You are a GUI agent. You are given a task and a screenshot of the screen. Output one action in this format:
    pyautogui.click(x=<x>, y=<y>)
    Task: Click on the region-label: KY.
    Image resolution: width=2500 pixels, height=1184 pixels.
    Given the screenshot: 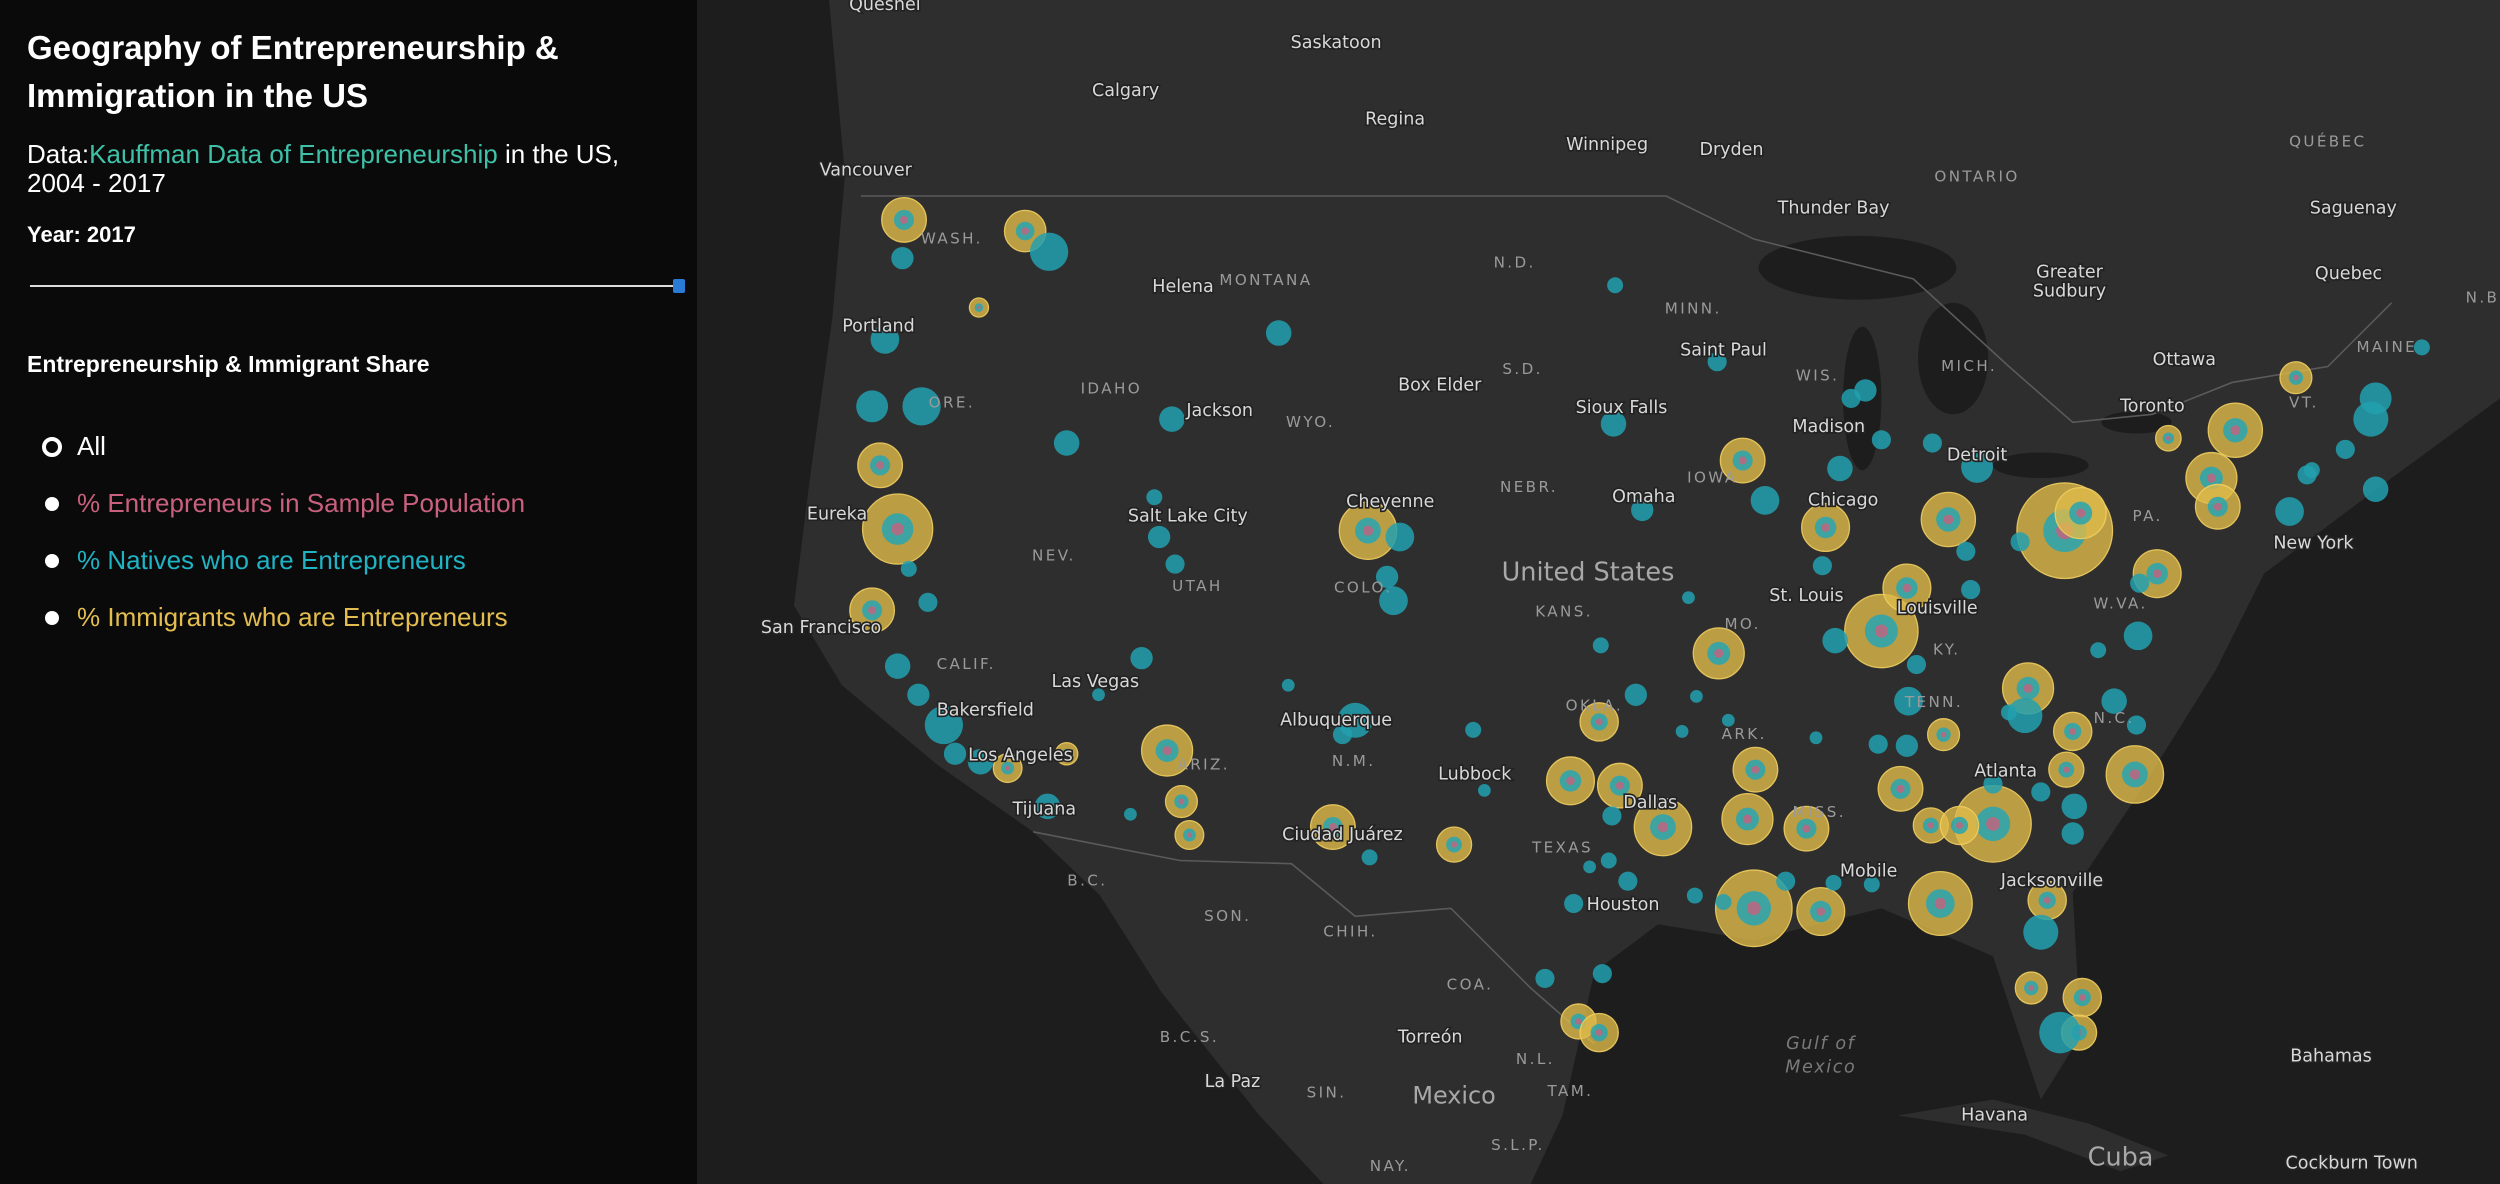 What is the action you would take?
    pyautogui.click(x=1947, y=650)
    